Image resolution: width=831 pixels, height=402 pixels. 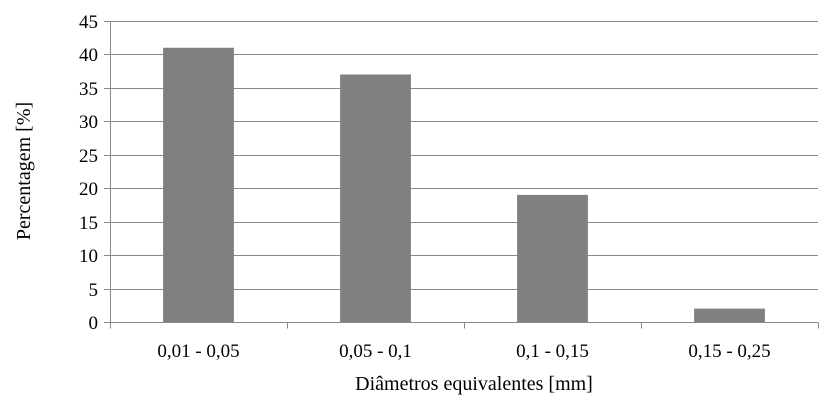 What do you see at coordinates (88, 223) in the screenshot?
I see `y-tick-label: 15` at bounding box center [88, 223].